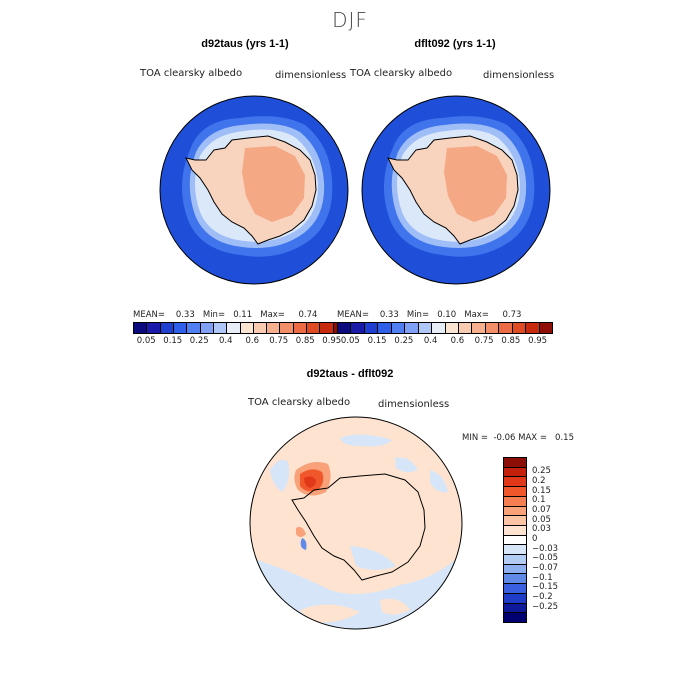  What do you see at coordinates (545, 567) in the screenshot?
I see `difference-colorbar-tick-label: −0.07` at bounding box center [545, 567].